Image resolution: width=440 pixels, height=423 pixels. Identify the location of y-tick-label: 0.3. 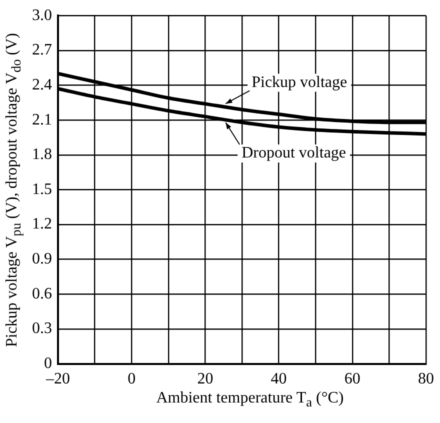
(42, 329).